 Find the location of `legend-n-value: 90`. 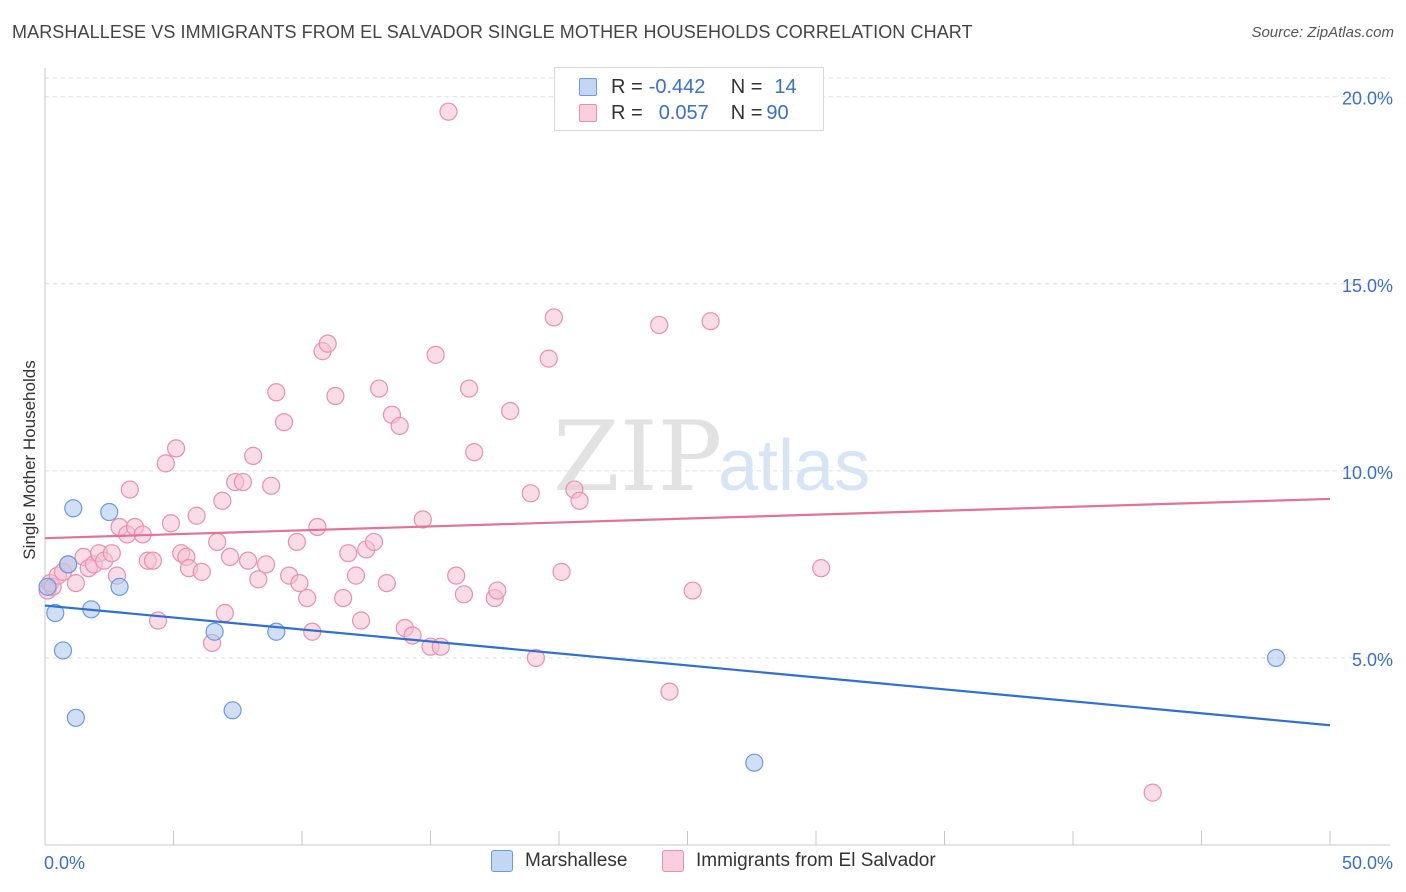

legend-n-value: 90 is located at coordinates (777, 112).